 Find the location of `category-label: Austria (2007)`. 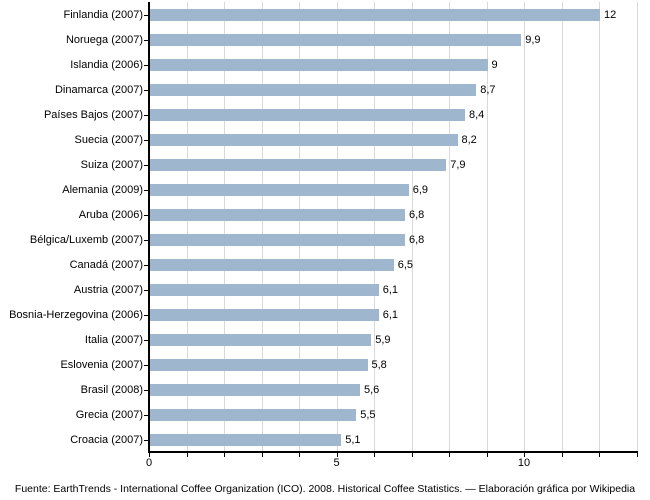

category-label: Austria (2007) is located at coordinates (108, 290).